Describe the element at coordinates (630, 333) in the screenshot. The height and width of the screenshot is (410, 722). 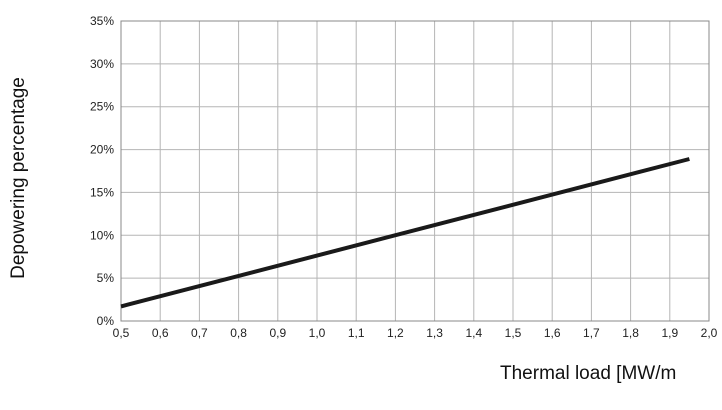
I see `x-tick-label: 1,8` at that location.